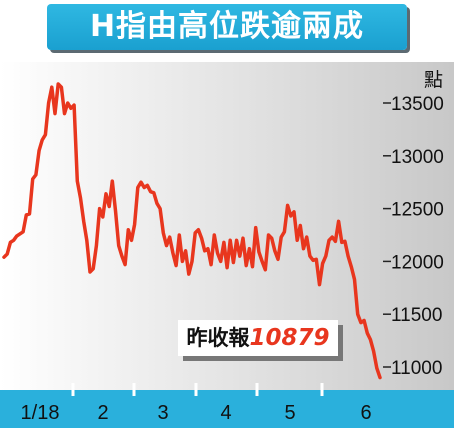  Describe the element at coordinates (416, 315) in the screenshot. I see `y-tick-label: 11500` at that location.